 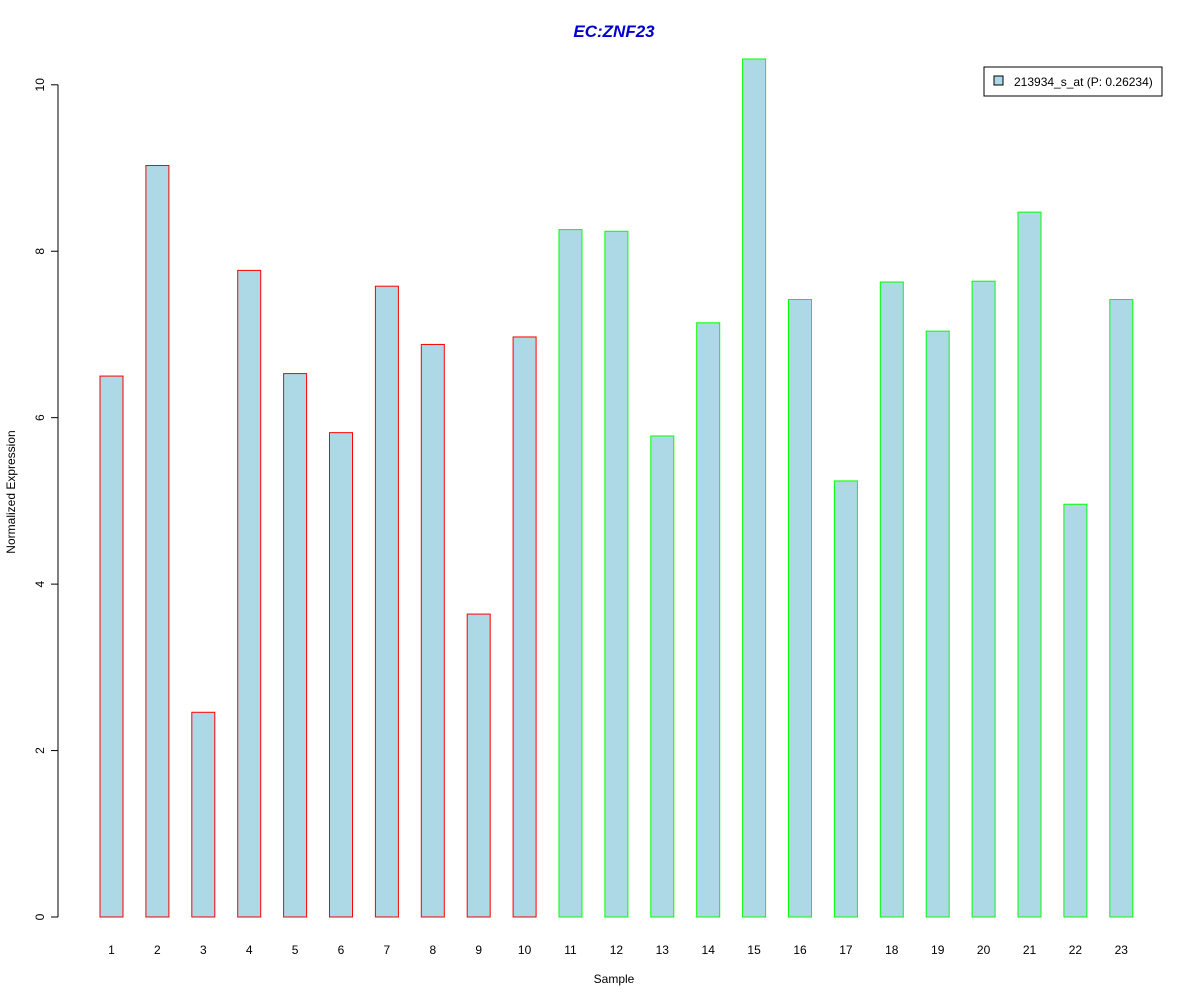 I want to click on x-tick-label: 3, so click(x=203, y=950).